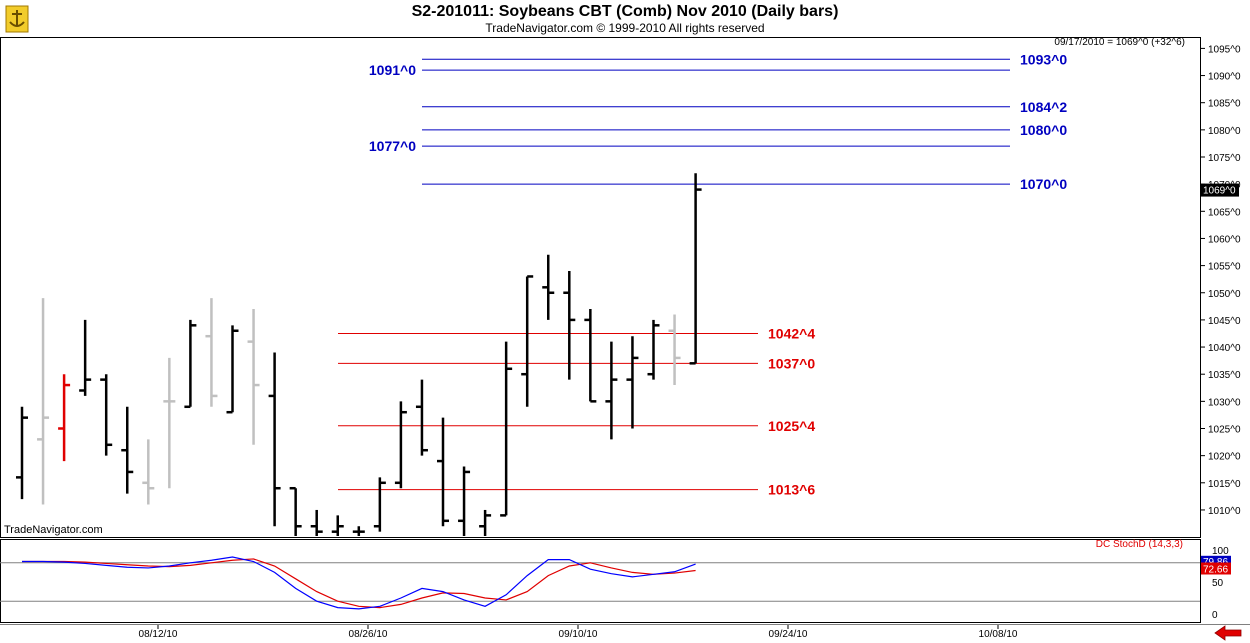  What do you see at coordinates (788, 634) in the screenshot?
I see `date-tick-label: 09/24/10` at bounding box center [788, 634].